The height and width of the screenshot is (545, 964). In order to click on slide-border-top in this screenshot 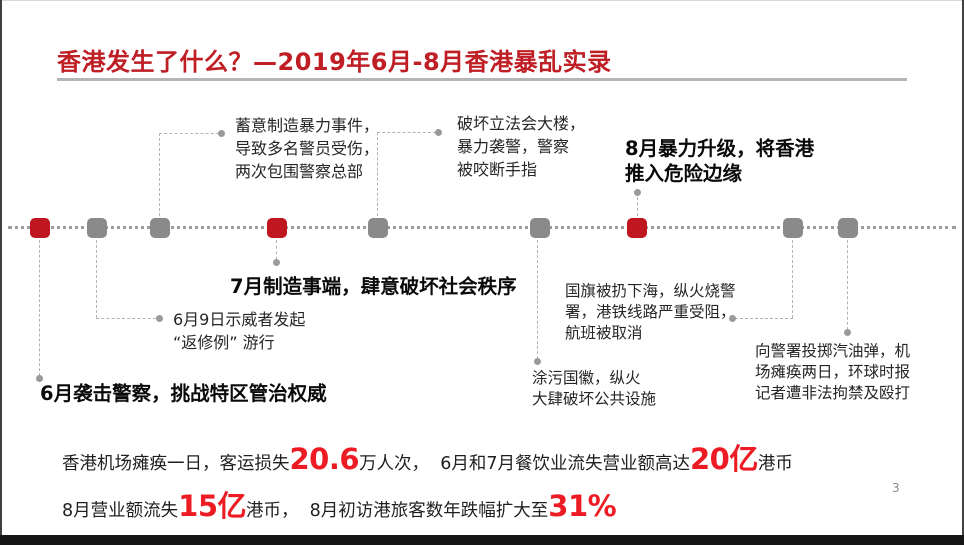, I will do `click(482, 0)`.